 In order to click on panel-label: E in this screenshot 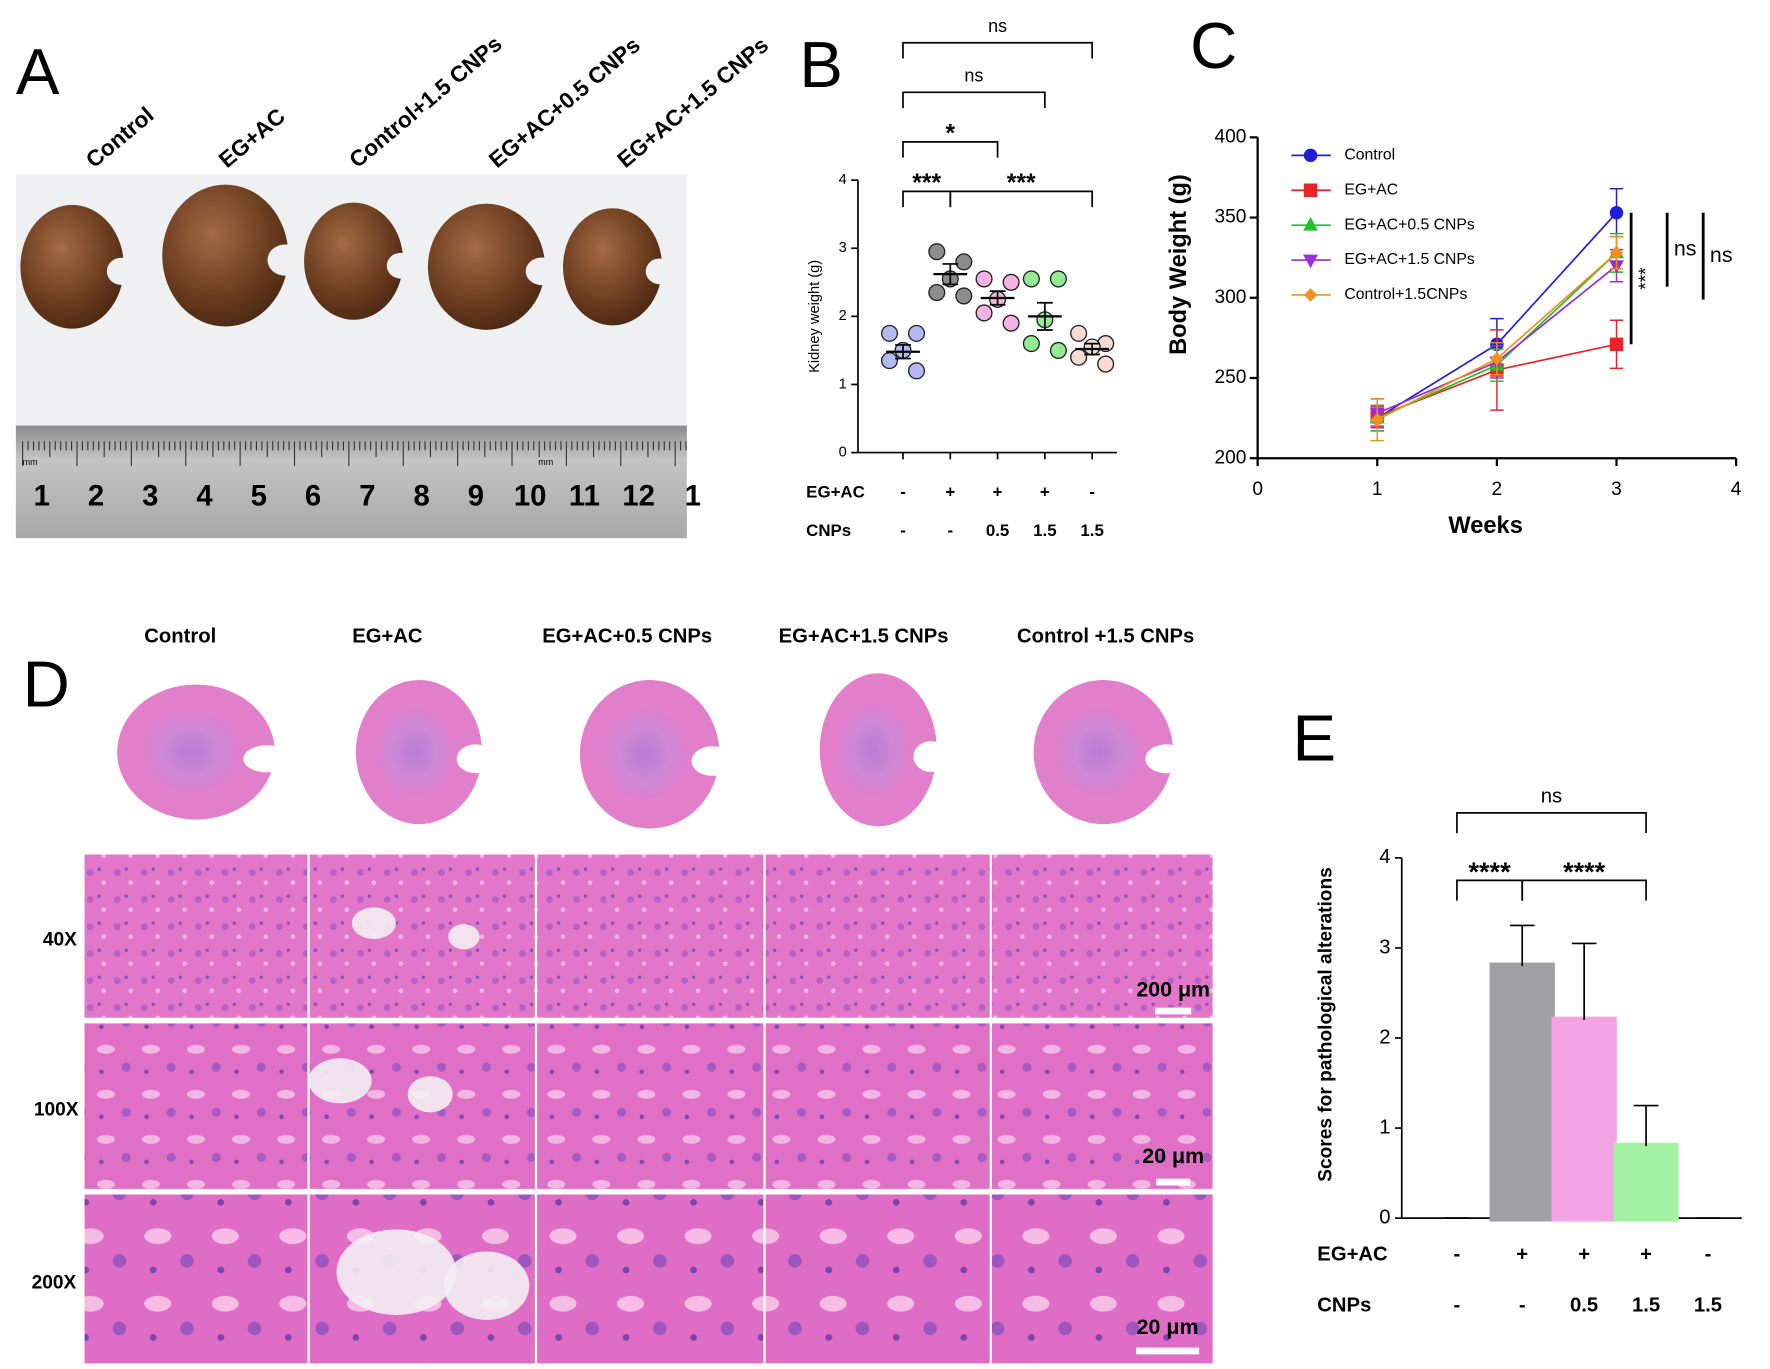, I will do `click(1315, 737)`.